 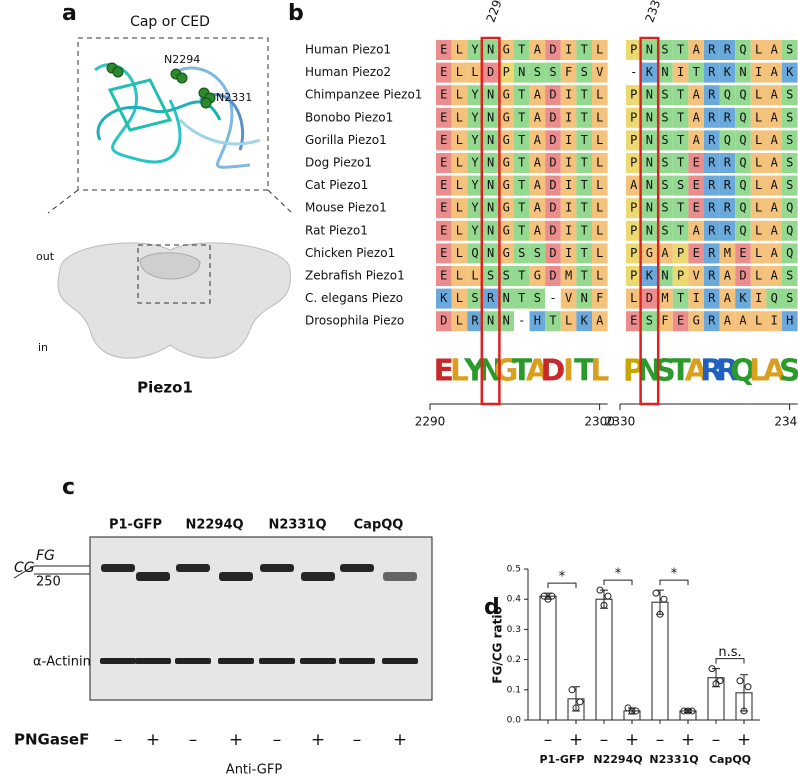 I want to click on x-tick-label: +, so click(x=576, y=740).